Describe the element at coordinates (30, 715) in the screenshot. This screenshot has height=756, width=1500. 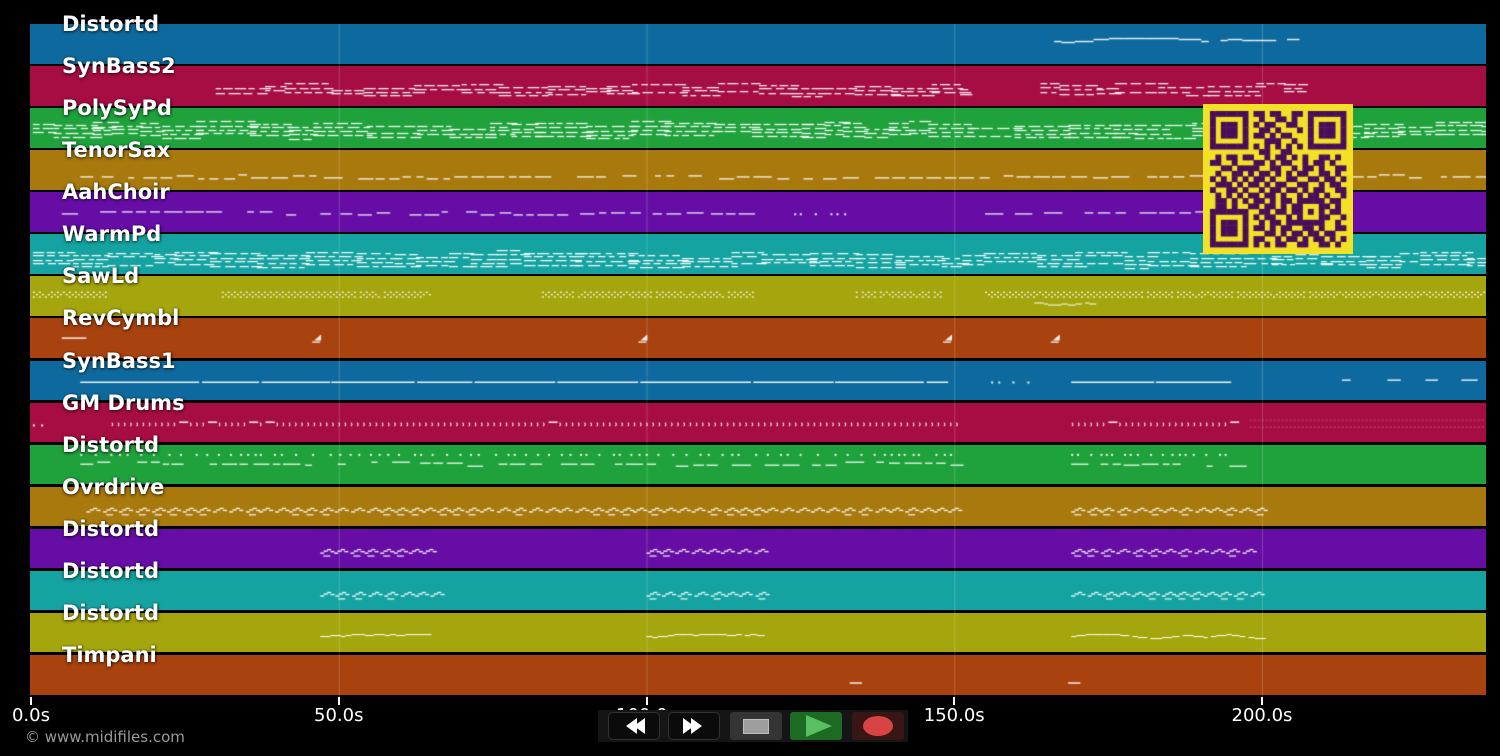
I see `time-tick-label: 0.0s` at that location.